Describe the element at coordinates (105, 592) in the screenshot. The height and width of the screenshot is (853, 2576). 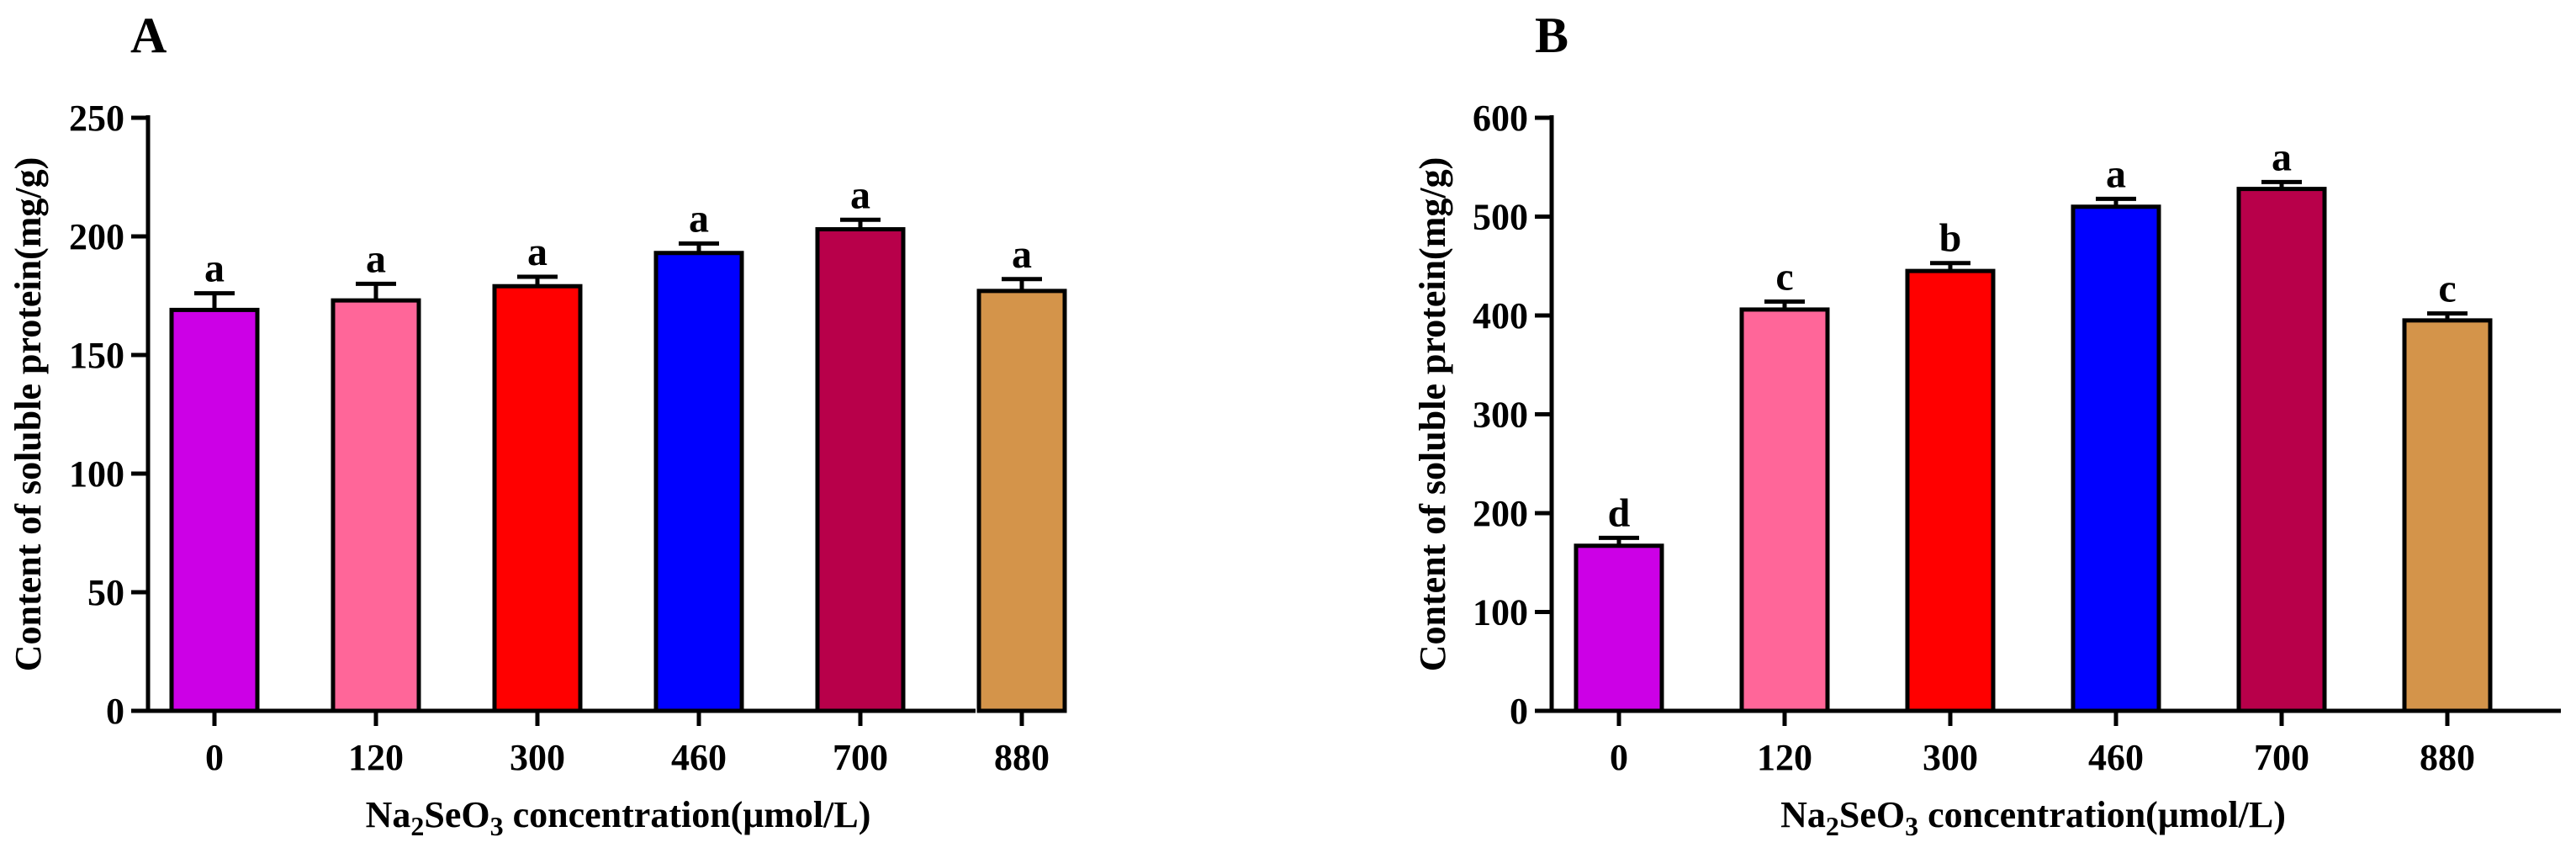
I see `y-tick-label: 50` at that location.